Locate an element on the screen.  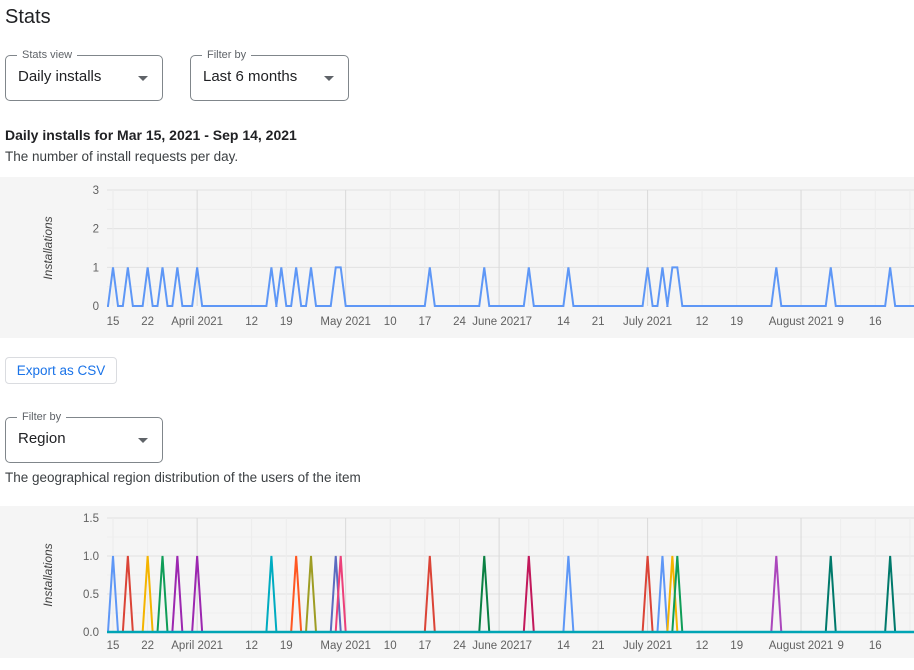
stats-view-dropdown: Stats view Daily installs is located at coordinates (84, 74).